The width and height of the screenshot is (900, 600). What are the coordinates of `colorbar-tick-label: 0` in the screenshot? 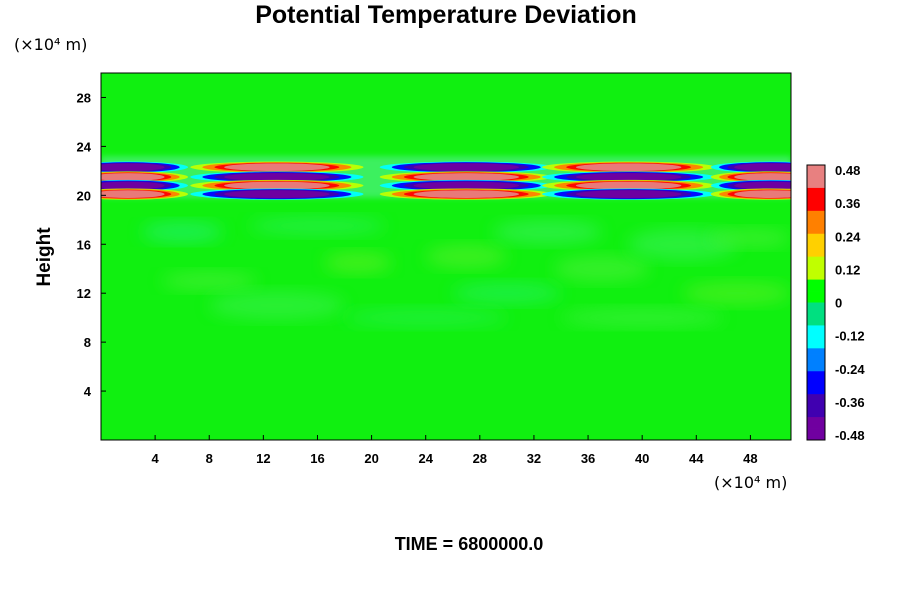 It's located at (838, 303).